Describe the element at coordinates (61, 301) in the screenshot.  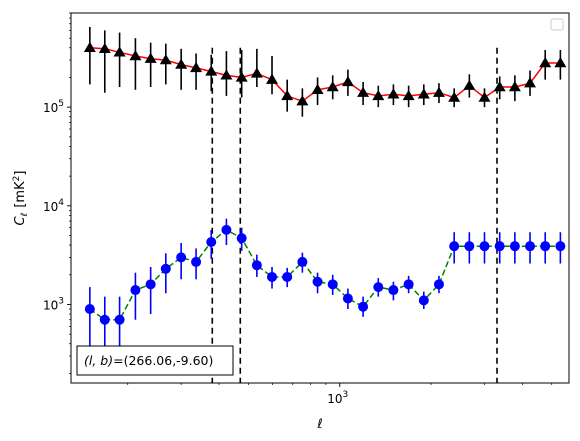
I see `y-tick-exponent: 3` at that location.